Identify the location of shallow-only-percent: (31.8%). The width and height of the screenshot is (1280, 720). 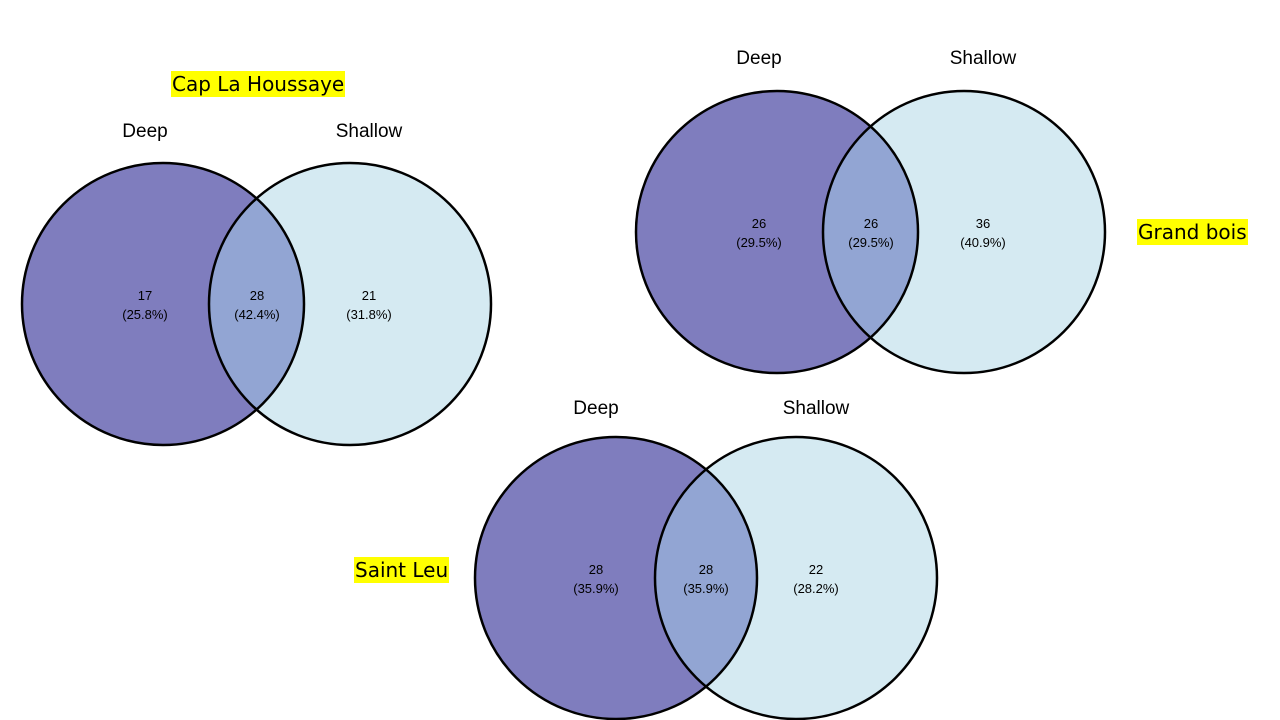
(369, 314).